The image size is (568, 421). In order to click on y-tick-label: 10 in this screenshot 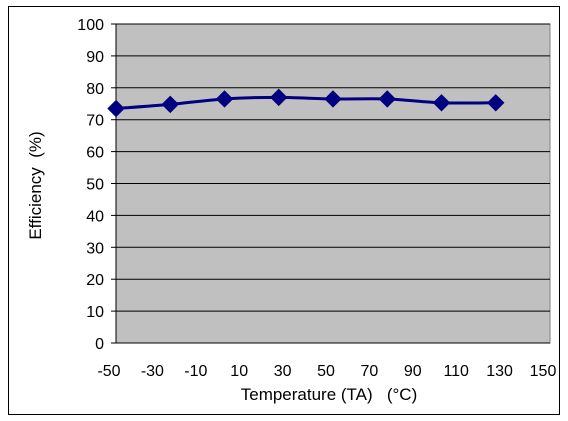, I will do `click(95, 312)`.